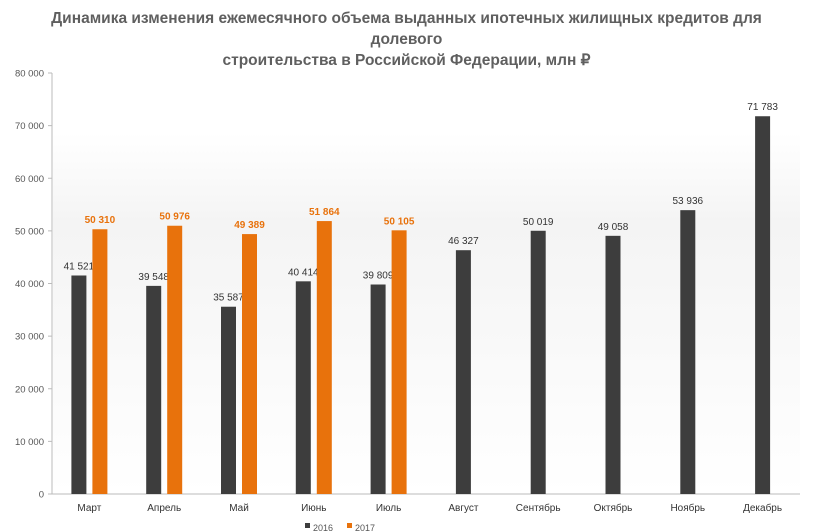 The image size is (813, 532). What do you see at coordinates (687, 508) in the screenshot?
I see `x-category-label: Ноябрь` at bounding box center [687, 508].